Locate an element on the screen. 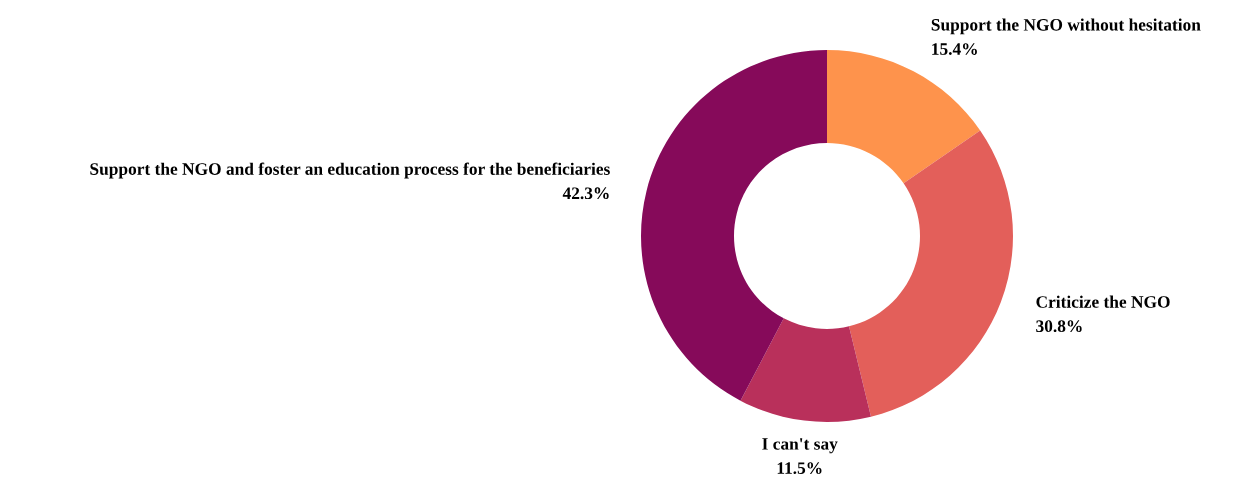 Image resolution: width=1255 pixels, height=489 pixels. slice-label: Support the NGO without hesitation is located at coordinates (1066, 26).